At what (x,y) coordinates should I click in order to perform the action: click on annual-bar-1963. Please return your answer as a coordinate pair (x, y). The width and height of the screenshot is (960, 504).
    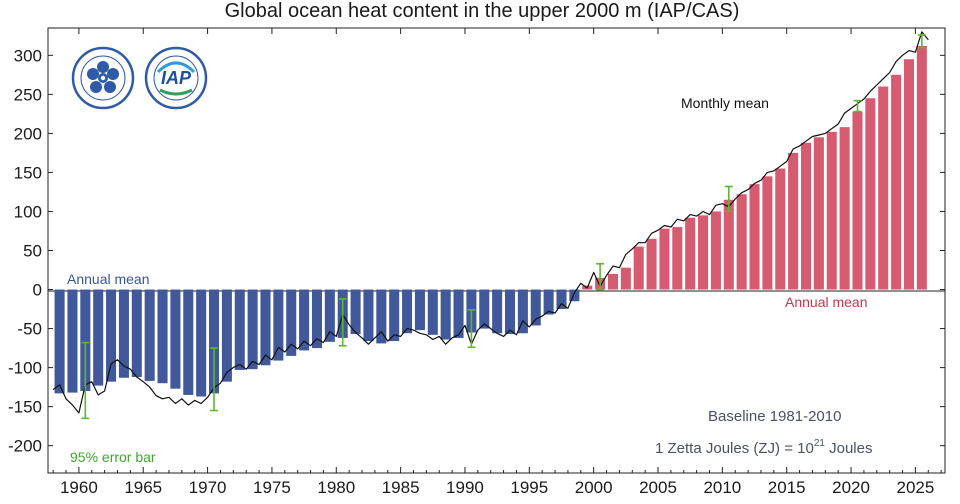
    Looking at the image, I should click on (123, 333).